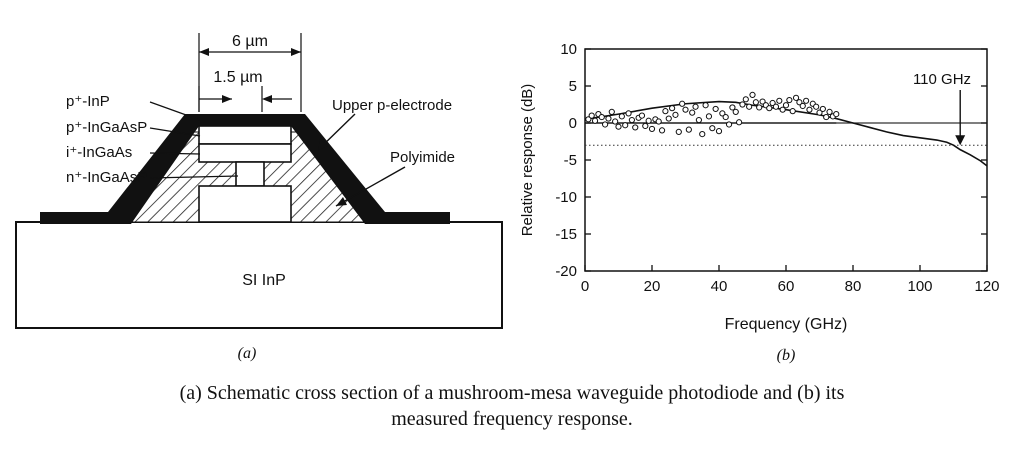 This screenshot has width=1024, height=453. What do you see at coordinates (942, 79) in the screenshot?
I see `annotation-110ghz: 110 GHz` at bounding box center [942, 79].